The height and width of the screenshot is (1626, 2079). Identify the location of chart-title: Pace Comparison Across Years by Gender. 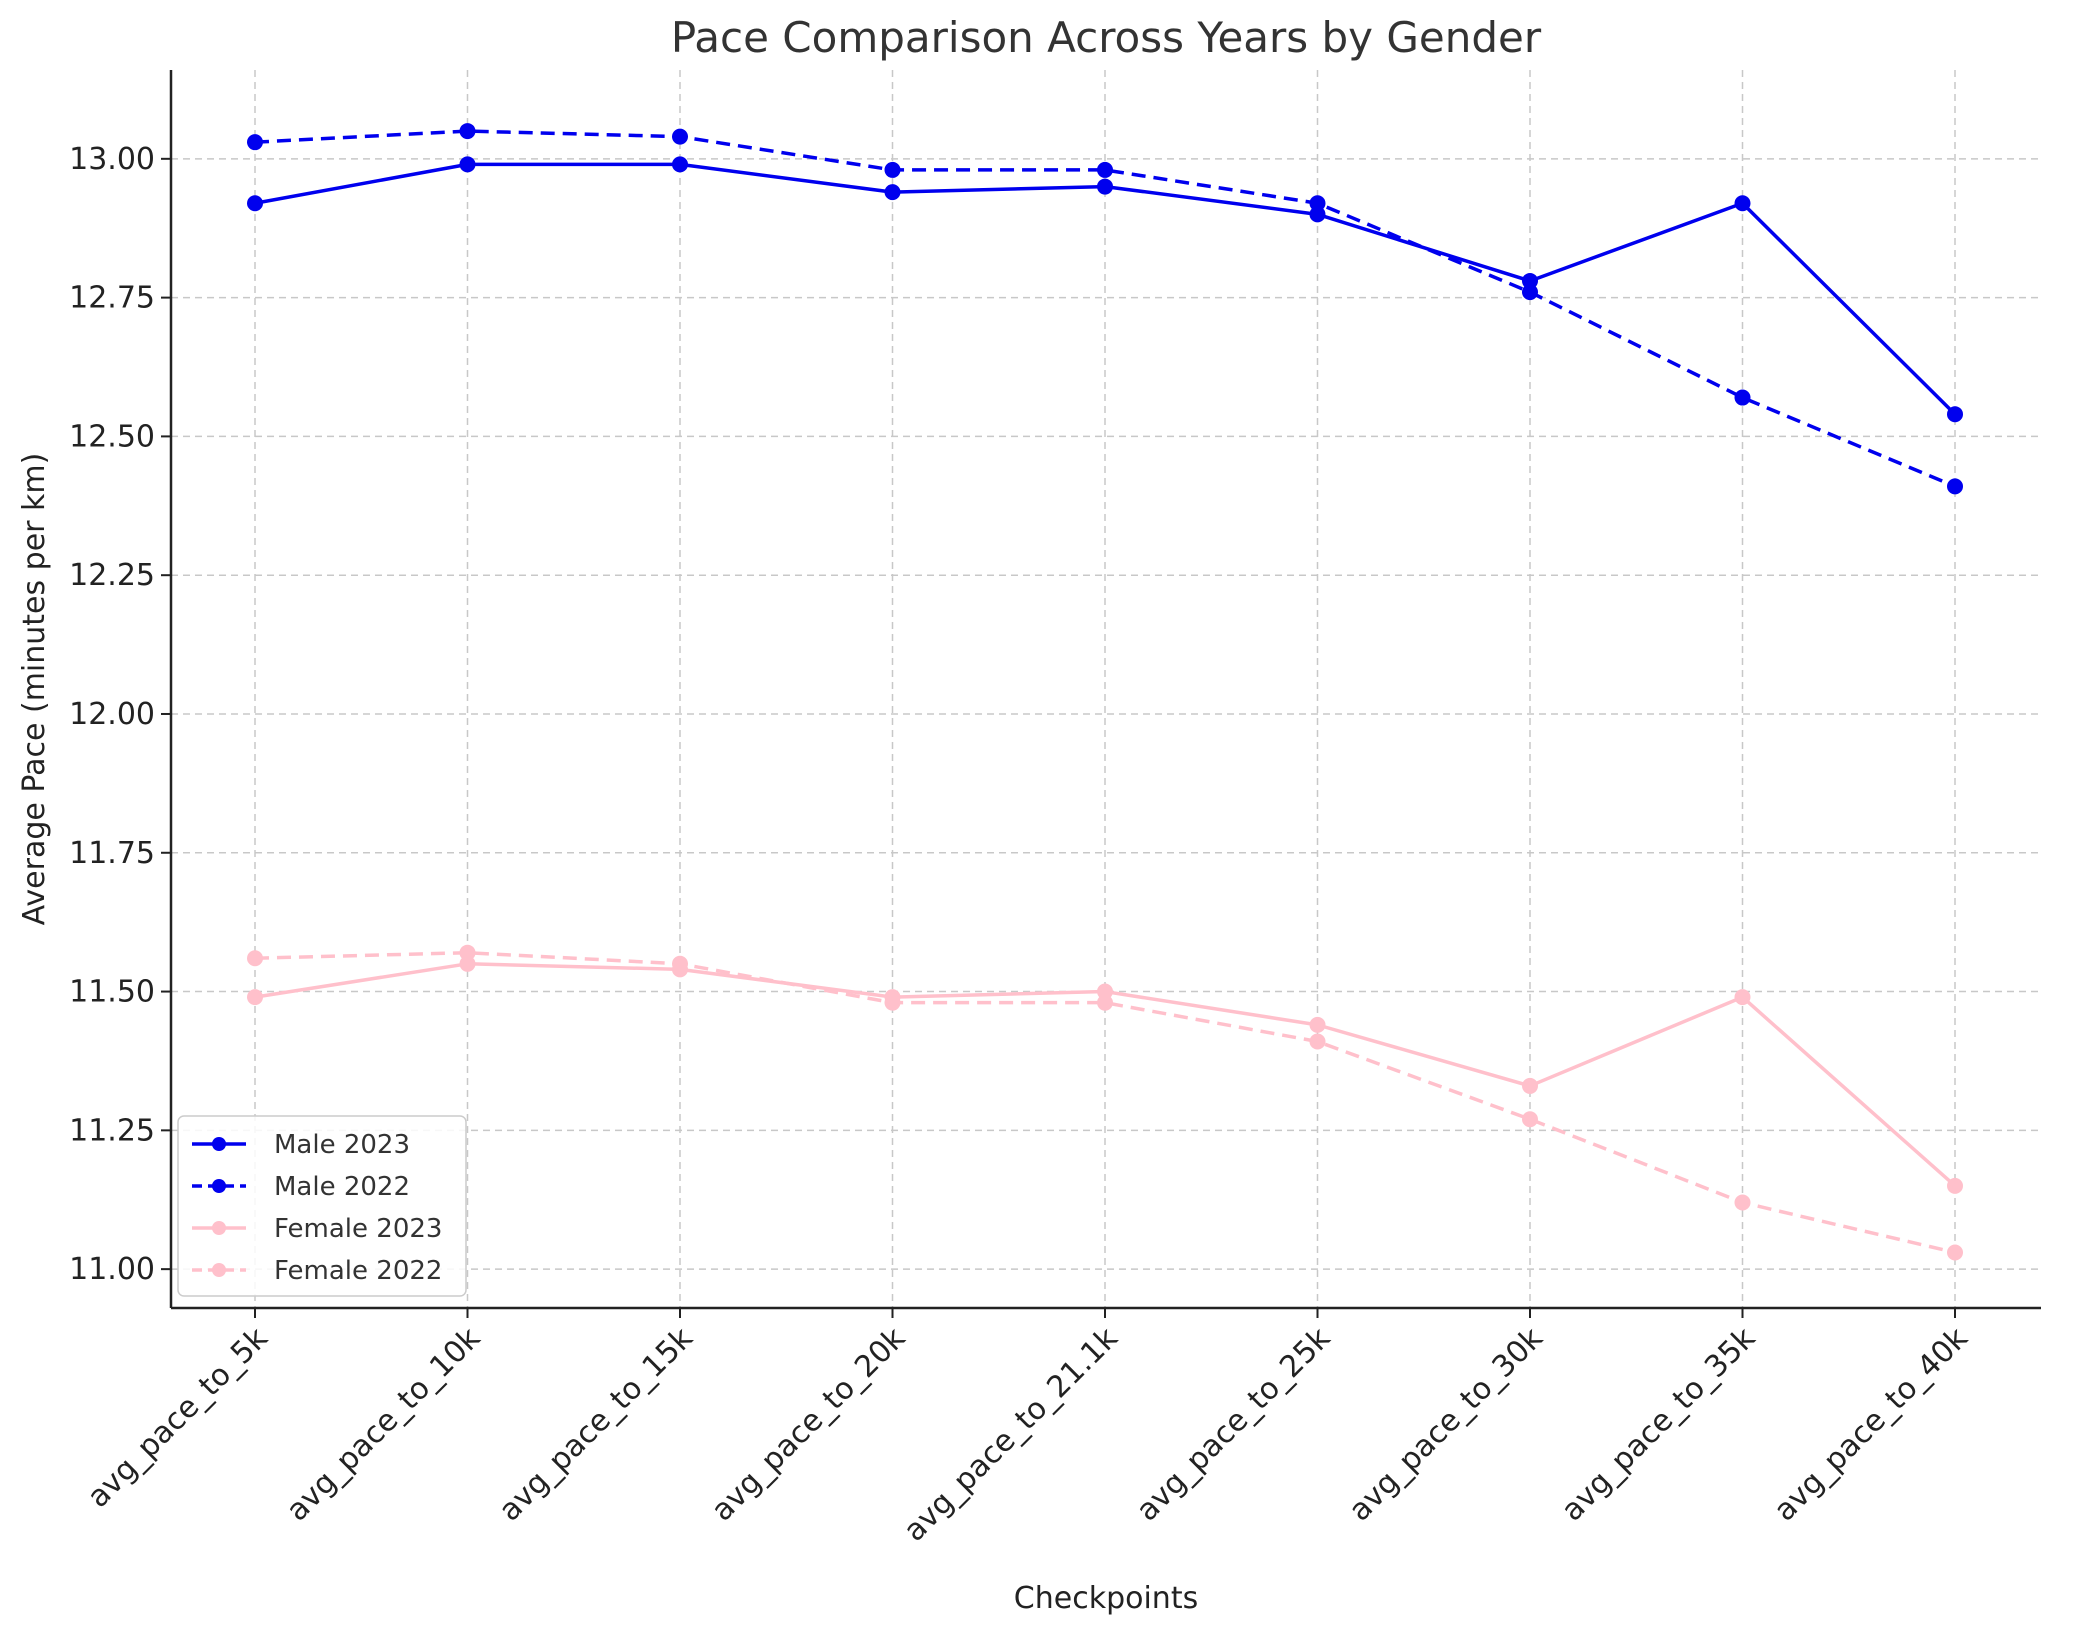
(1106, 37).